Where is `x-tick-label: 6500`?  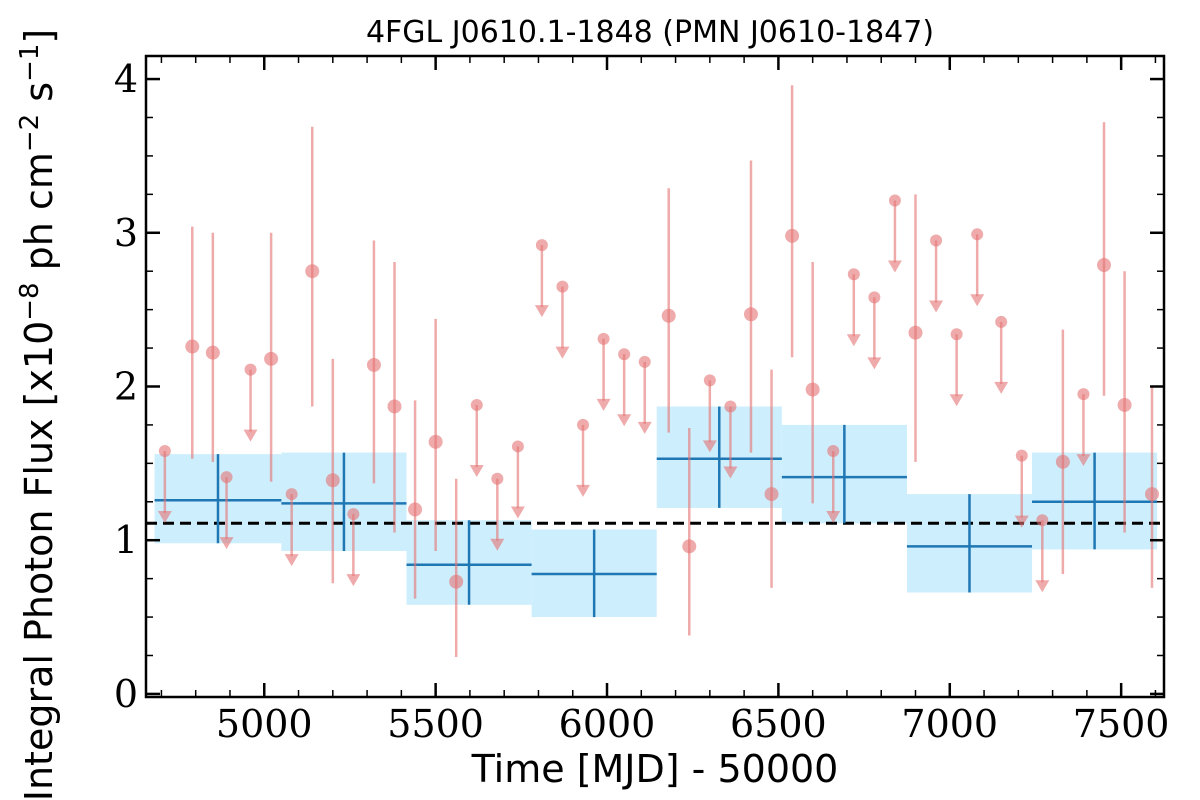
x-tick-label: 6500 is located at coordinates (778, 724).